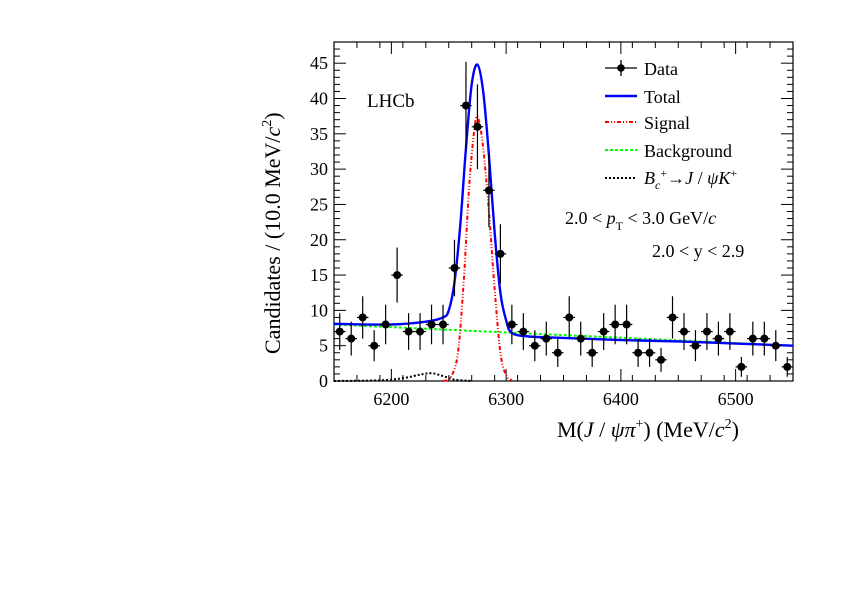 Image resolution: width=842 pixels, height=595 pixels. I want to click on ylabel-text: Candidates / (10.0 MeV/, so click(272, 245).